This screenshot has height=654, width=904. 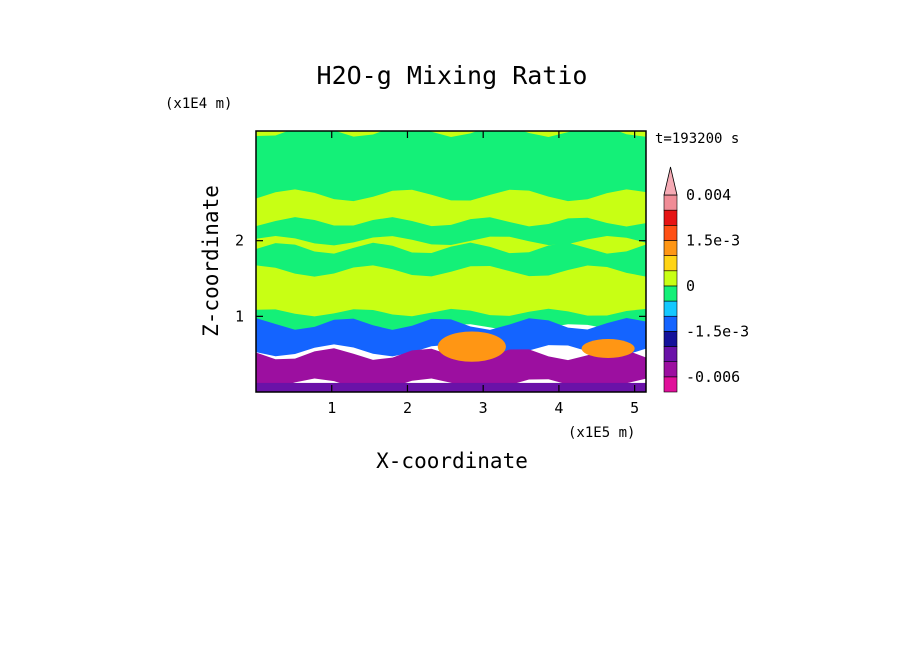 What do you see at coordinates (697, 139) in the screenshot?
I see `time-label: t=193200 s` at bounding box center [697, 139].